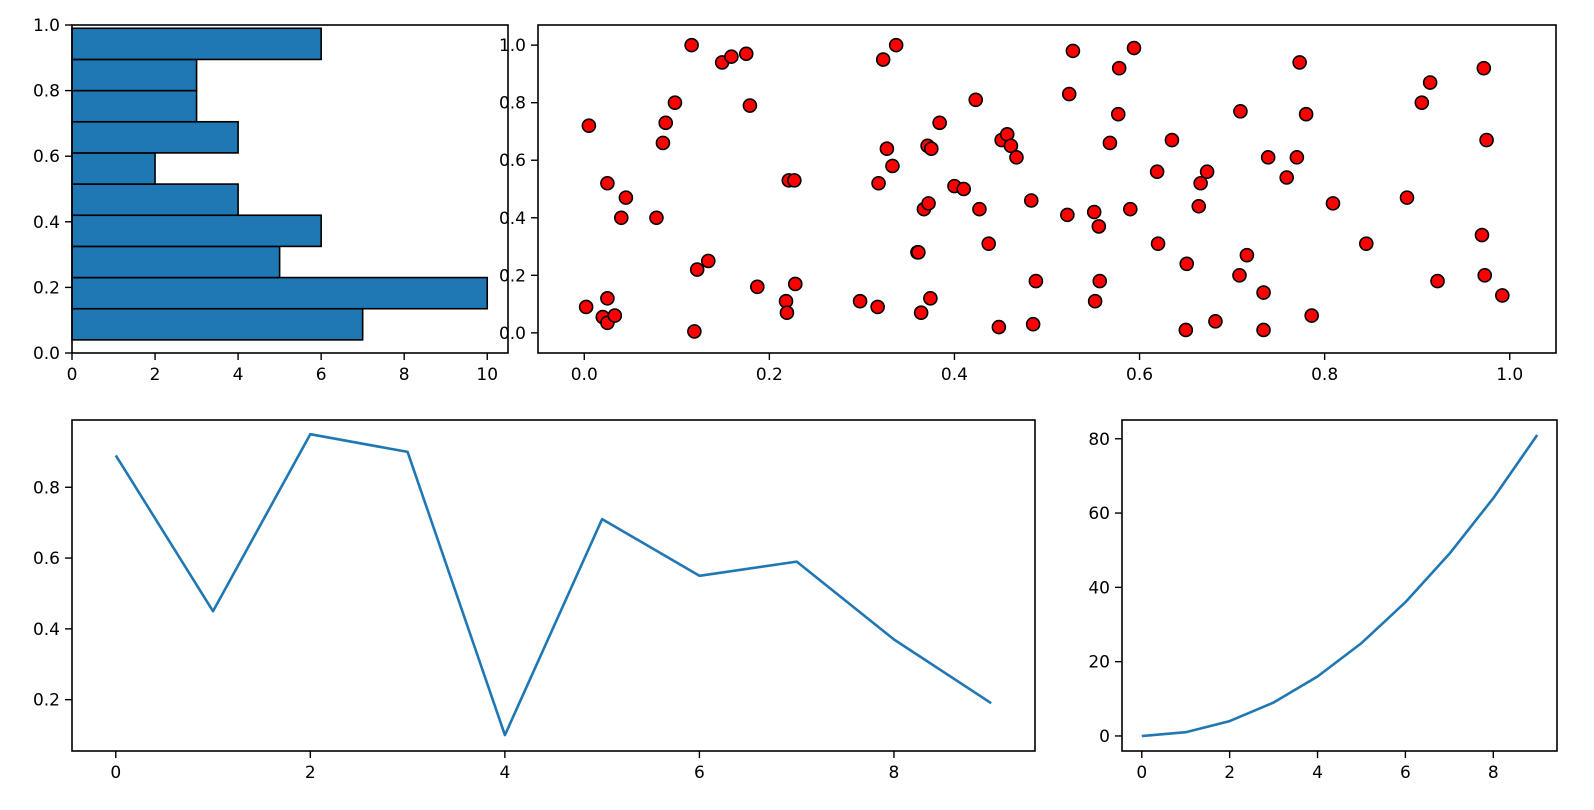 Image resolution: width=1594 pixels, height=810 pixels. Describe the element at coordinates (769, 375) in the screenshot. I see `x-tick-label: 0.2` at that location.